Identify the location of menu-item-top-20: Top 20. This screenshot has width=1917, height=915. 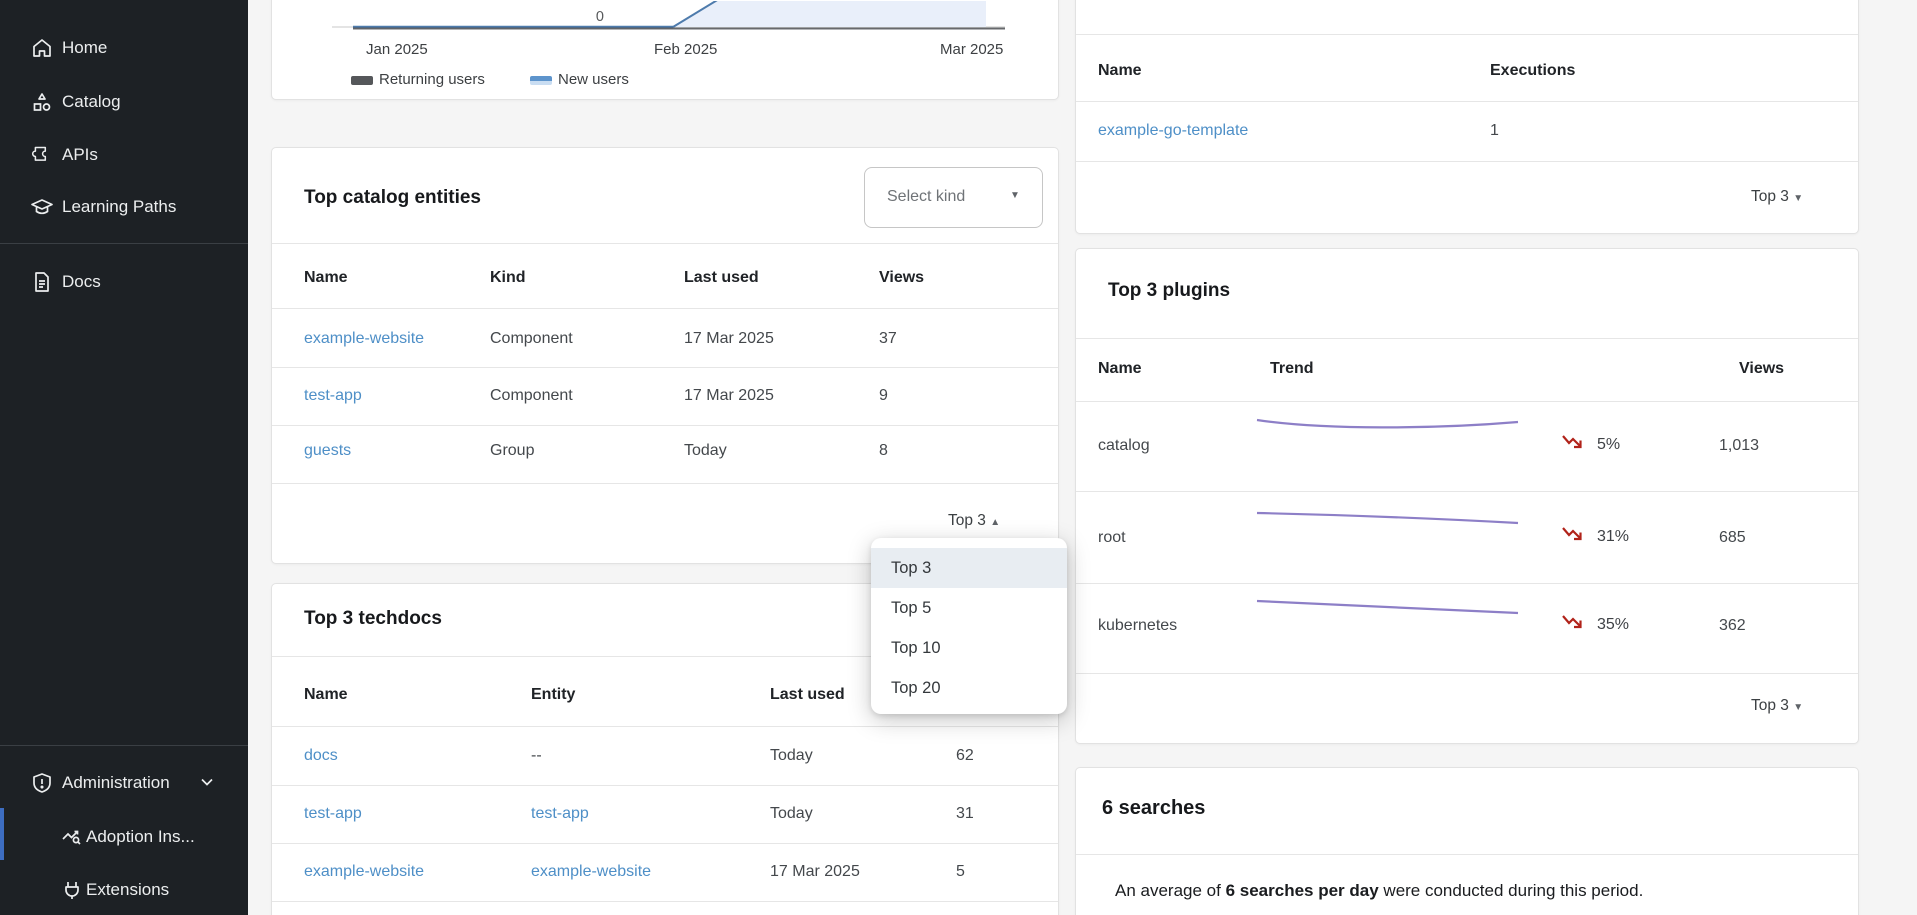
(969, 688).